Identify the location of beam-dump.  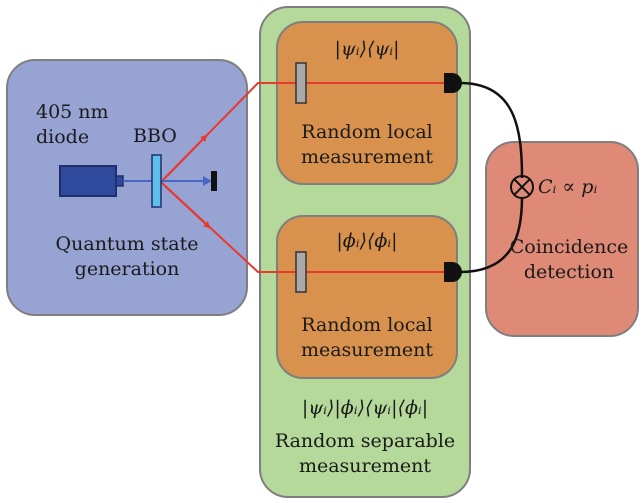
(214, 181).